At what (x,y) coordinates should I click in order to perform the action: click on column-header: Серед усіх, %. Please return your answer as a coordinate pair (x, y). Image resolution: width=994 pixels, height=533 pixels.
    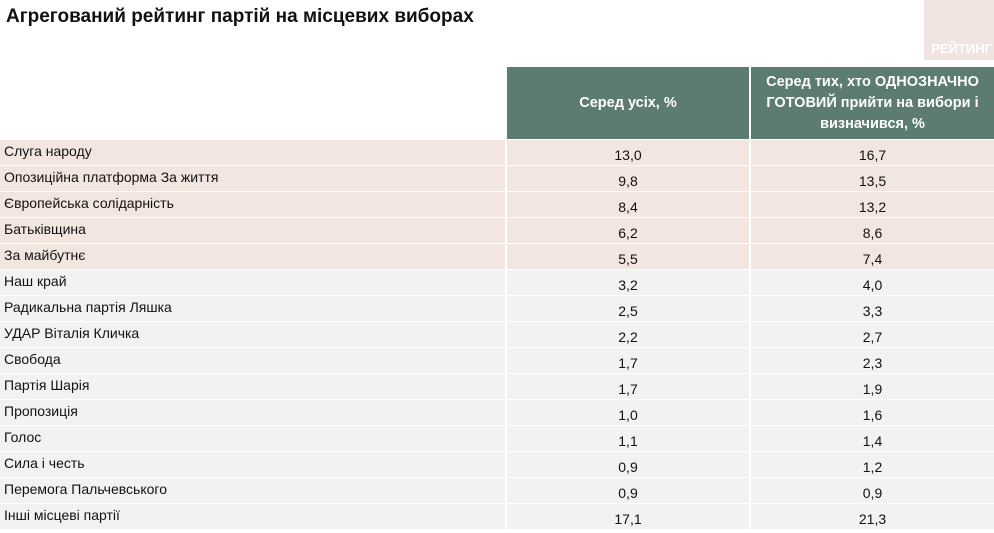
    Looking at the image, I should click on (628, 103).